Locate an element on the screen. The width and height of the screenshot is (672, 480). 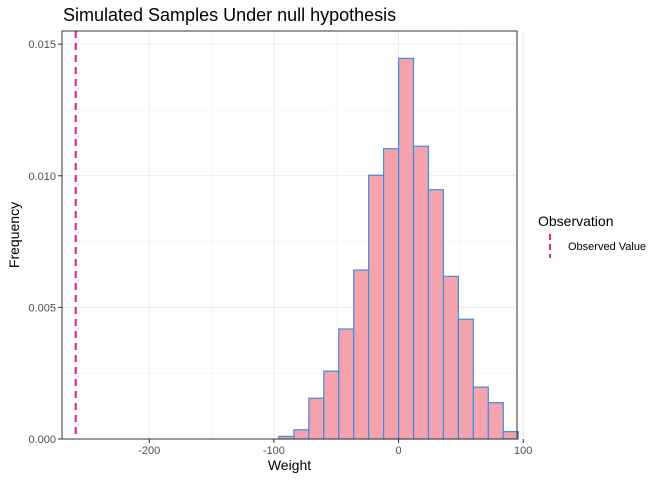
legend-label-observed: Observed Value is located at coordinates (607, 247).